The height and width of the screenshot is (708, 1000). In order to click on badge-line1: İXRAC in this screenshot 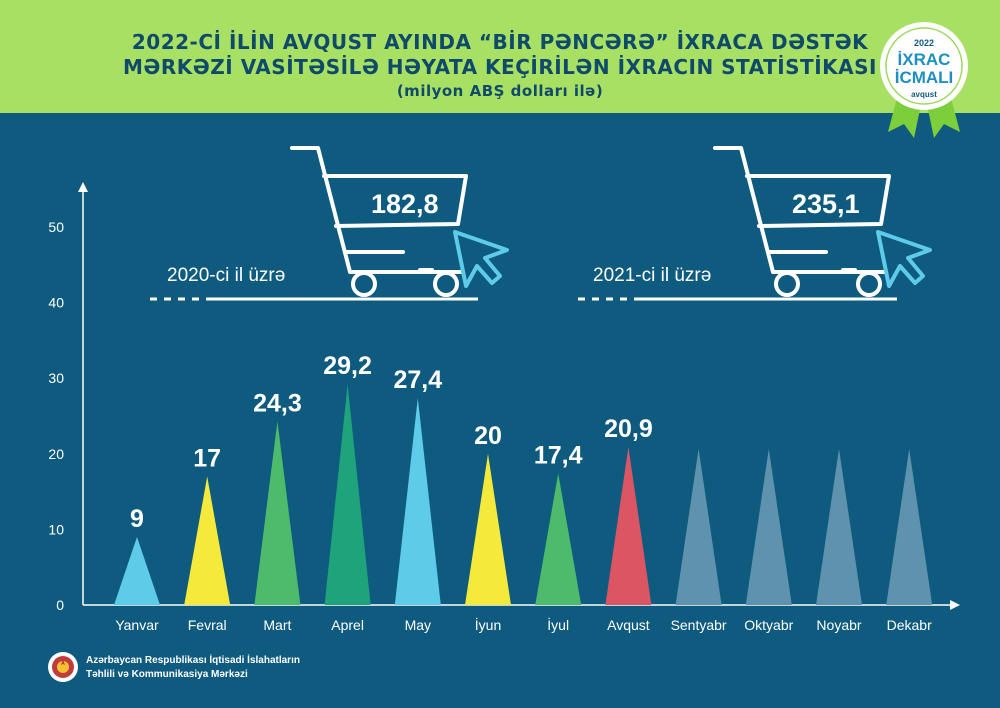, I will do `click(924, 59)`.